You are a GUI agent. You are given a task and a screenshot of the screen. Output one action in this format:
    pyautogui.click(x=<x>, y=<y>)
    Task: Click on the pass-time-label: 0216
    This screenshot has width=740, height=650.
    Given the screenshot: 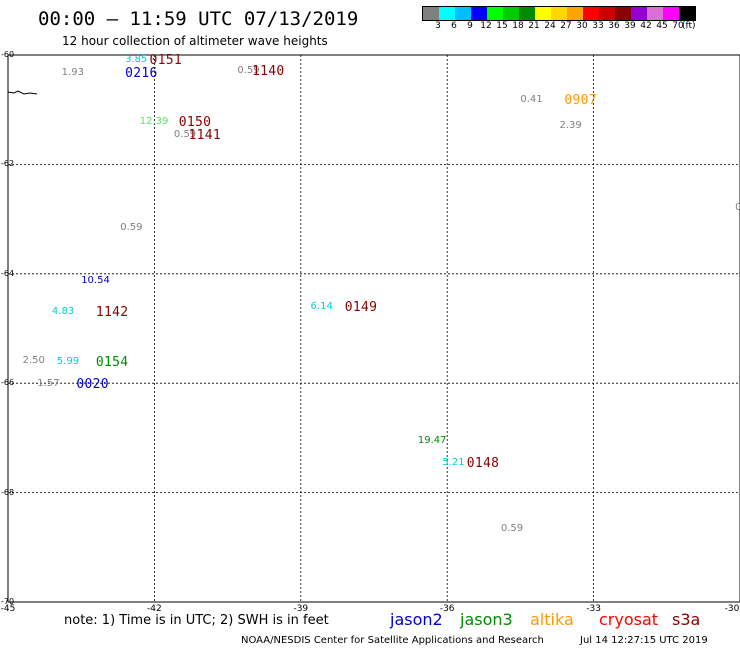 What is the action you would take?
    pyautogui.click(x=141, y=74)
    